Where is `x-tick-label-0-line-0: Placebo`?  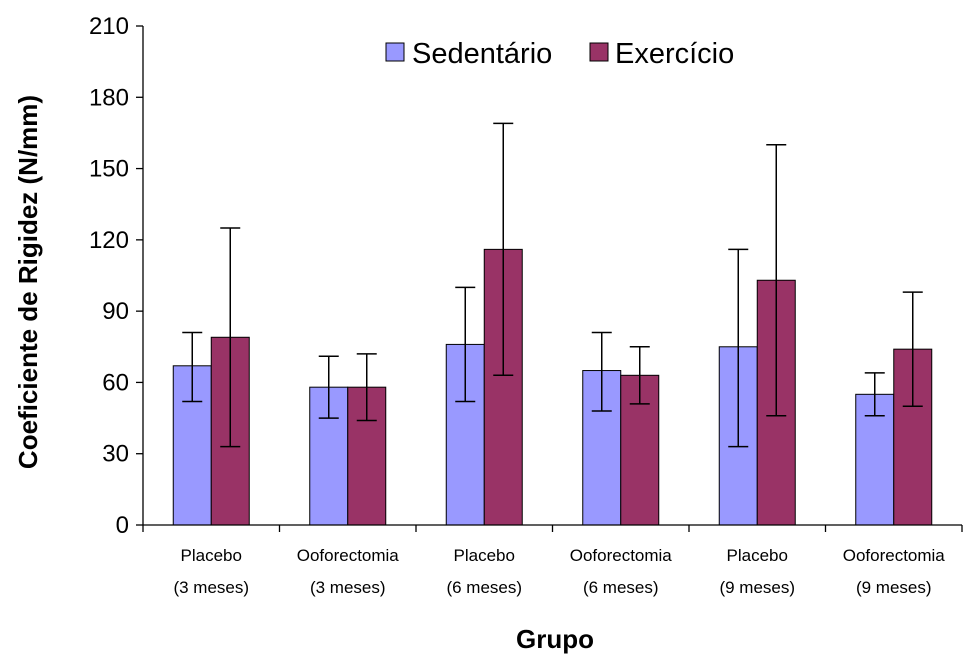
x-tick-label-0-line-0: Placebo is located at coordinates (211, 555).